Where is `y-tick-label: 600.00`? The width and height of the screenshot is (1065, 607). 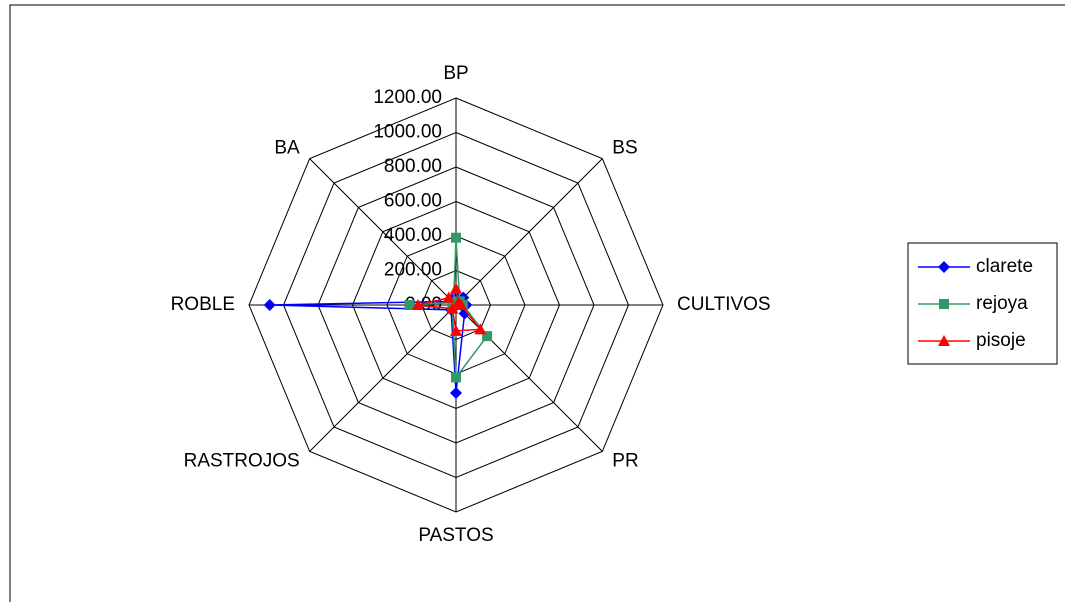
y-tick-label: 600.00 is located at coordinates (413, 201).